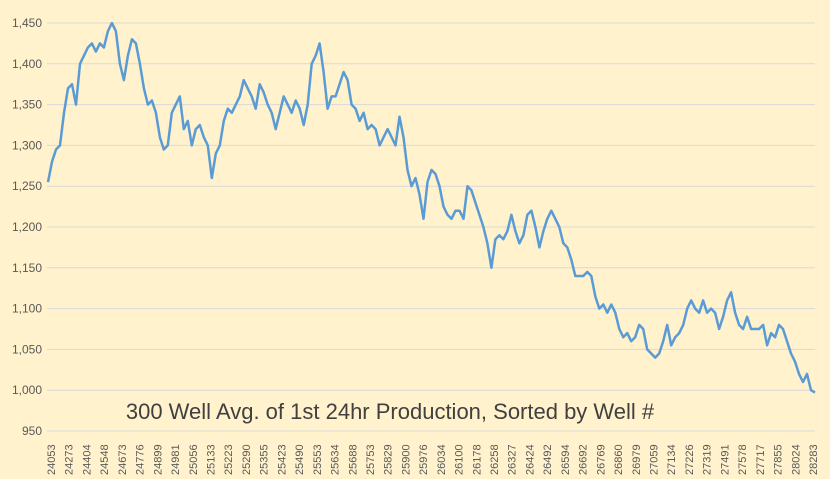 This screenshot has width=830, height=479. Describe the element at coordinates (27, 309) in the screenshot. I see `y-tick-label: 1,100` at that location.